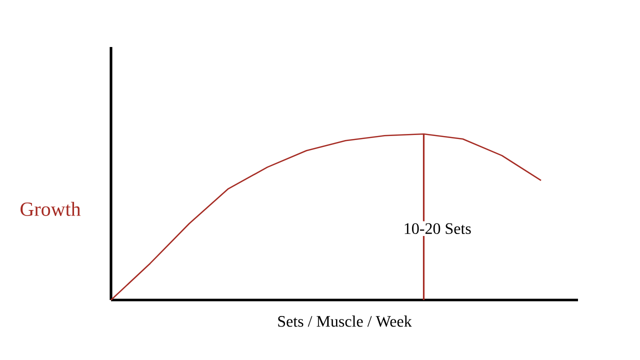  Describe the element at coordinates (437, 228) in the screenshot. I see `annotation: 10-20 Sets` at that location.